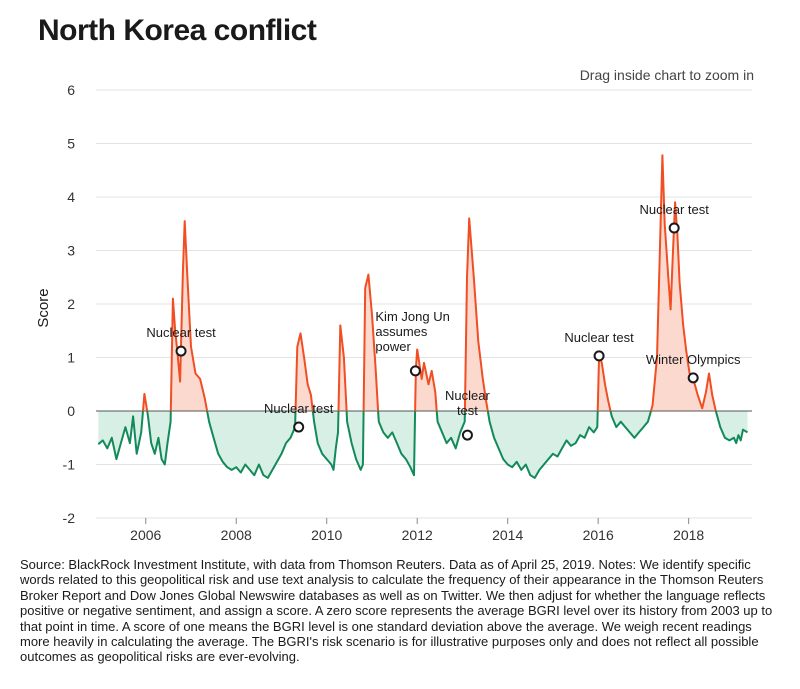 This screenshot has width=800, height=689. What do you see at coordinates (71, 90) in the screenshot?
I see `y-tick-label: 6` at bounding box center [71, 90].